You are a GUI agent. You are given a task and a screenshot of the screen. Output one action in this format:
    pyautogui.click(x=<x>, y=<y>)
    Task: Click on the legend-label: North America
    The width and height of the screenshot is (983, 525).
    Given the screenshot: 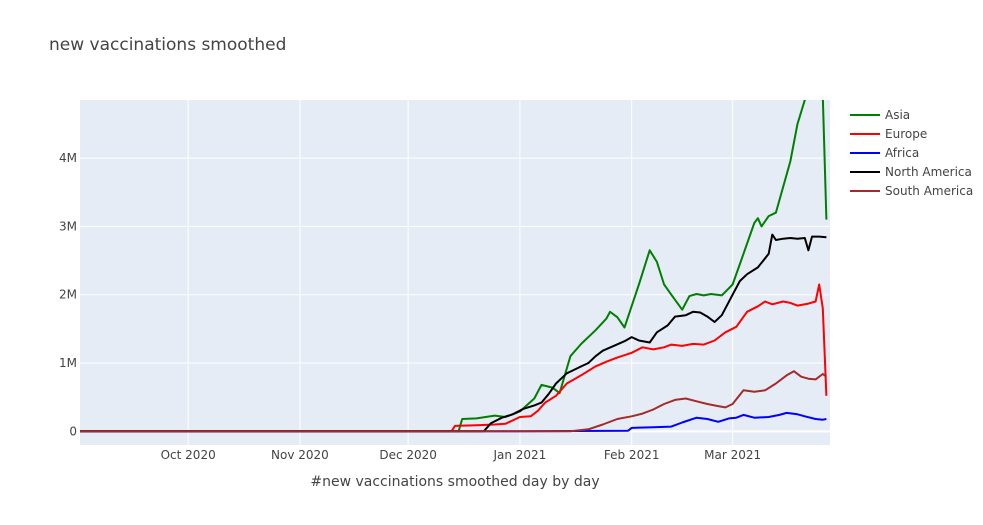 What is the action you would take?
    pyautogui.click(x=928, y=172)
    